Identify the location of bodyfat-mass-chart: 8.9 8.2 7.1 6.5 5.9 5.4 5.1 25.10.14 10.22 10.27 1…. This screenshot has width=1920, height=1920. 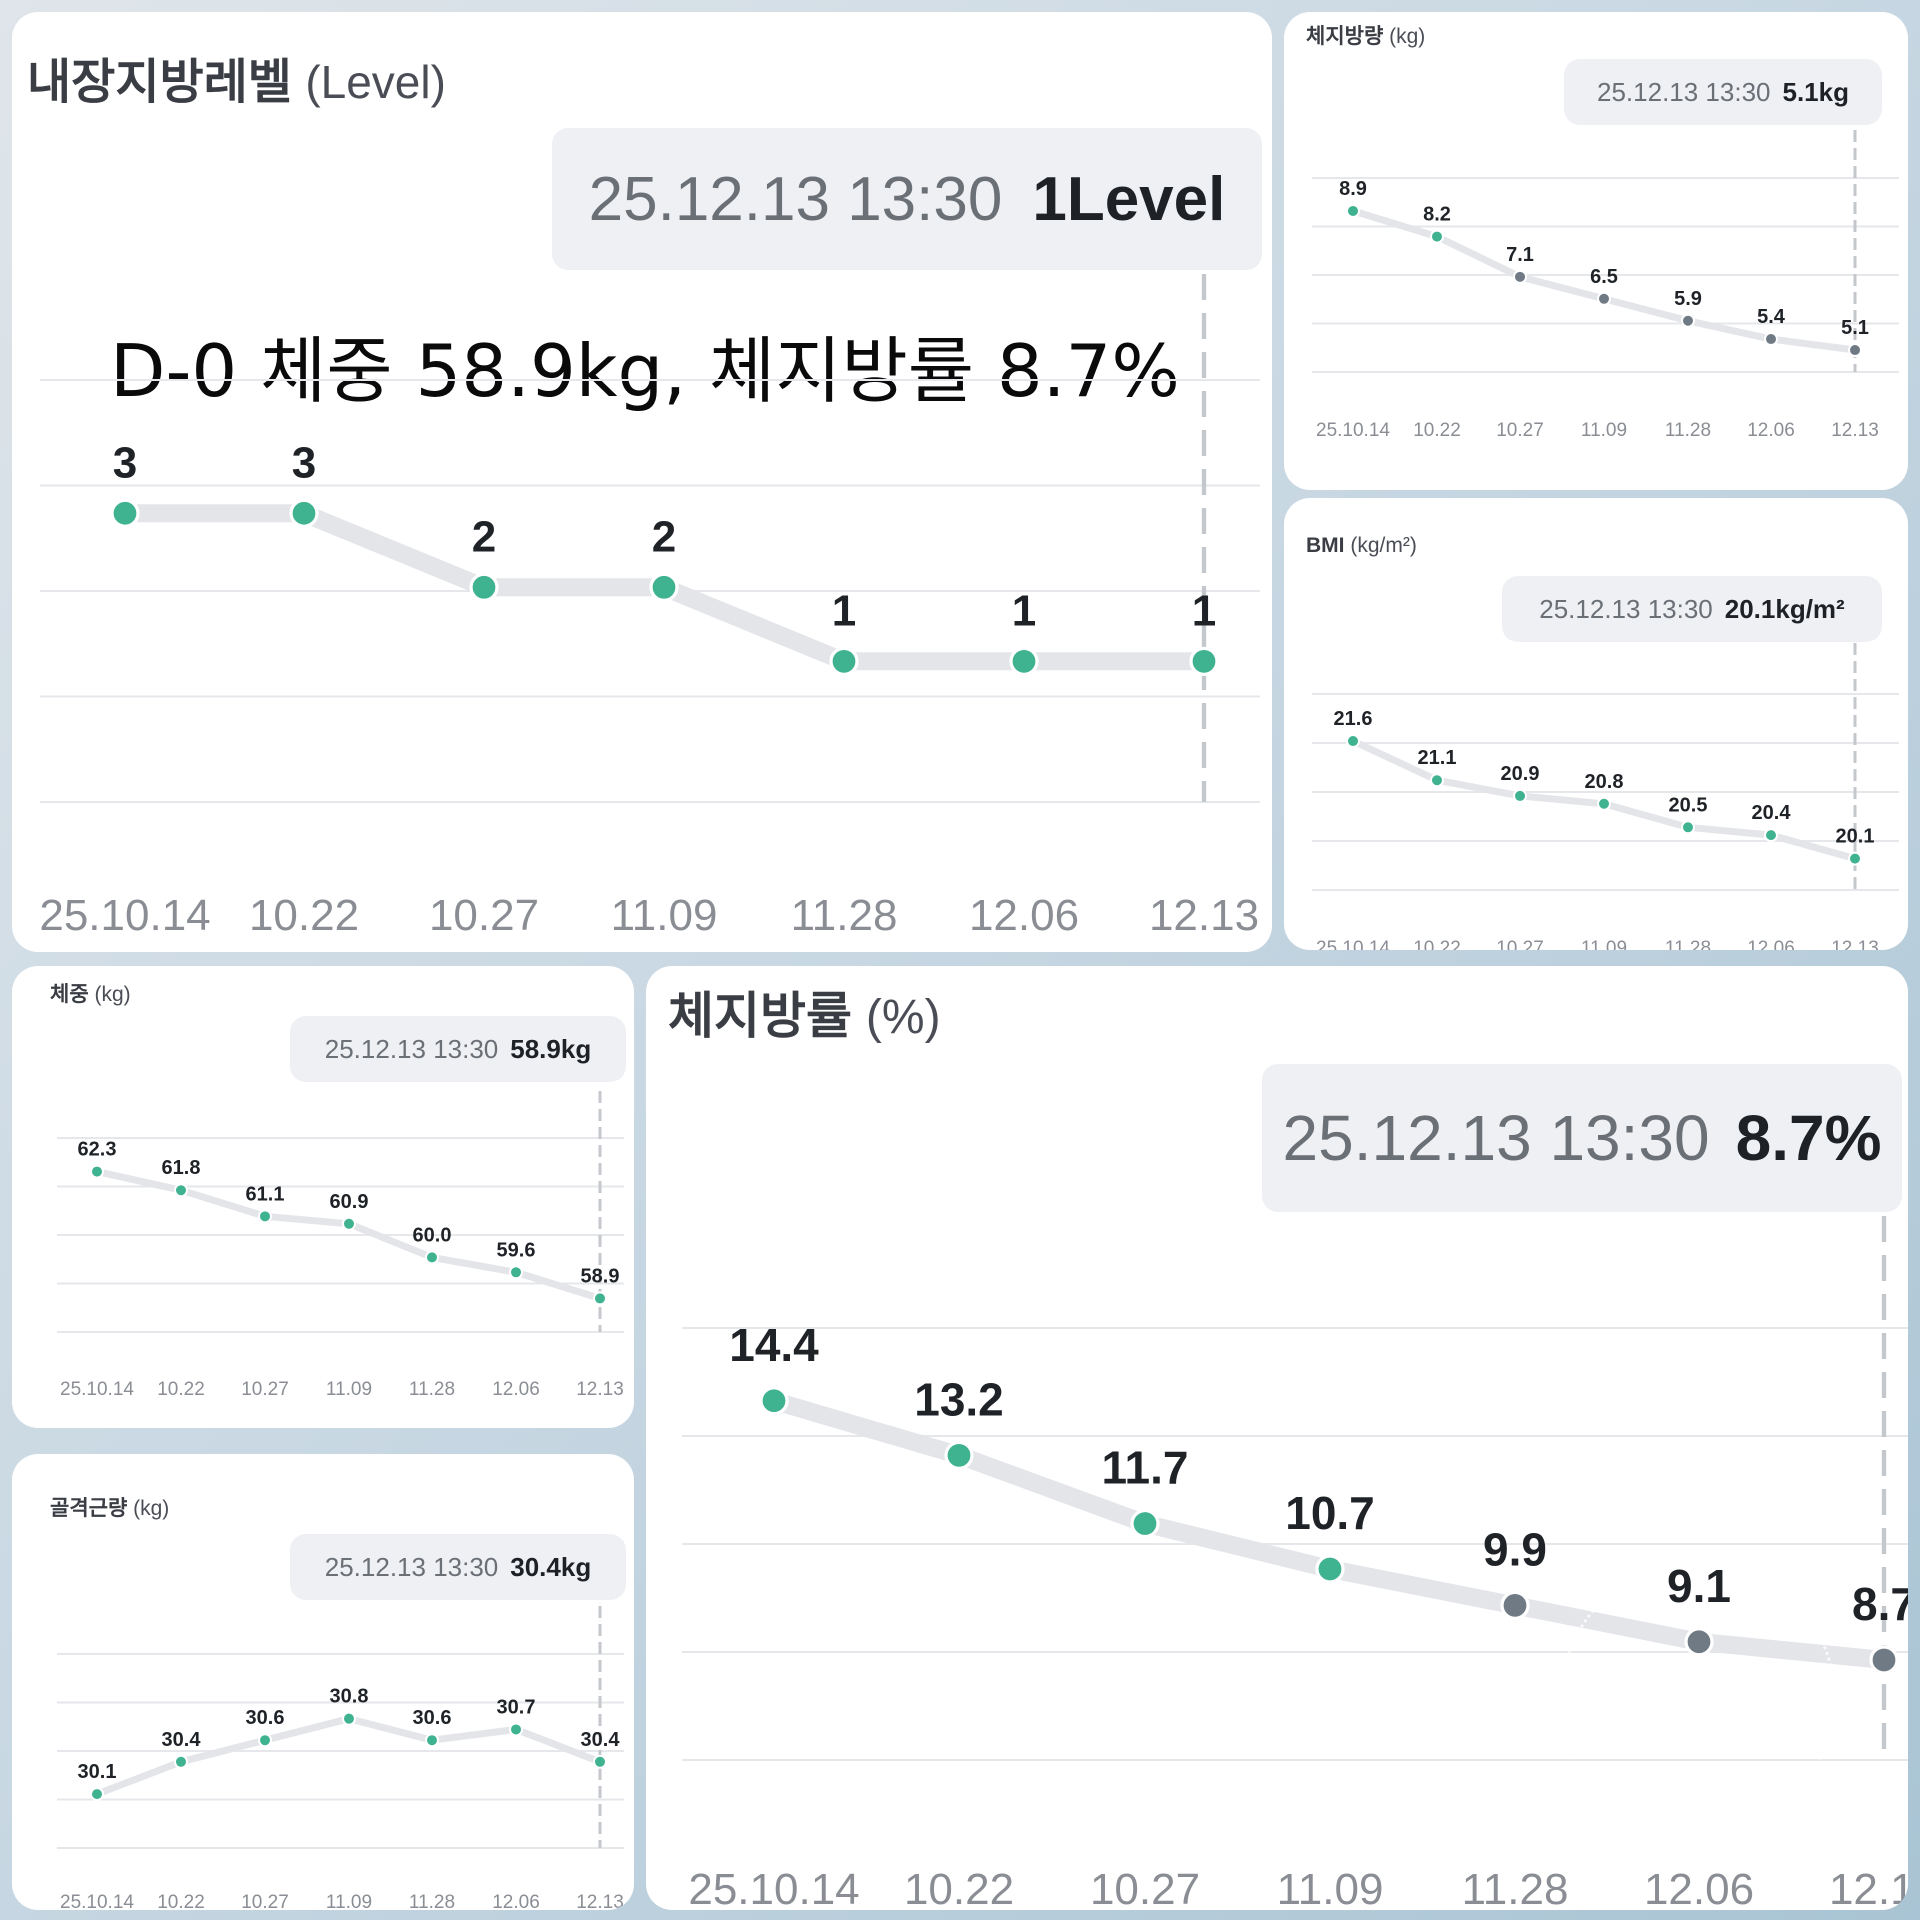
(1605, 285).